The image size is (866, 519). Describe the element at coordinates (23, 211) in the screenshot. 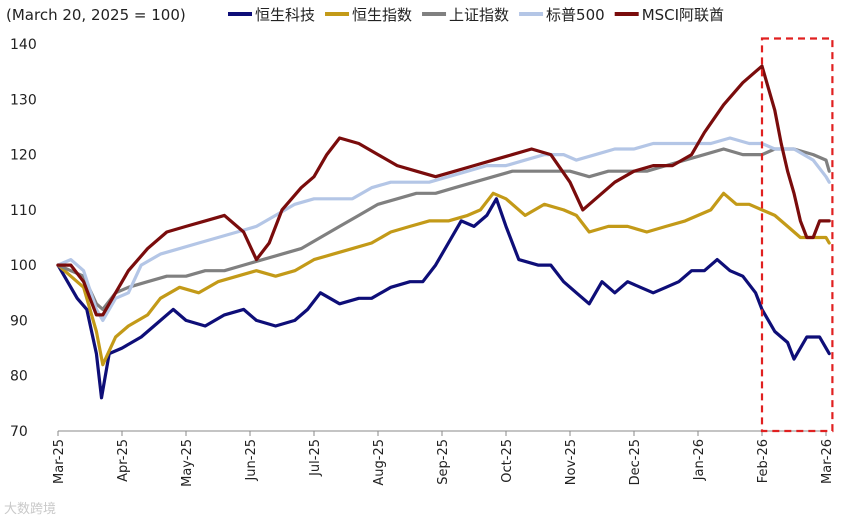

I see `y-tick-label-4: 110` at that location.